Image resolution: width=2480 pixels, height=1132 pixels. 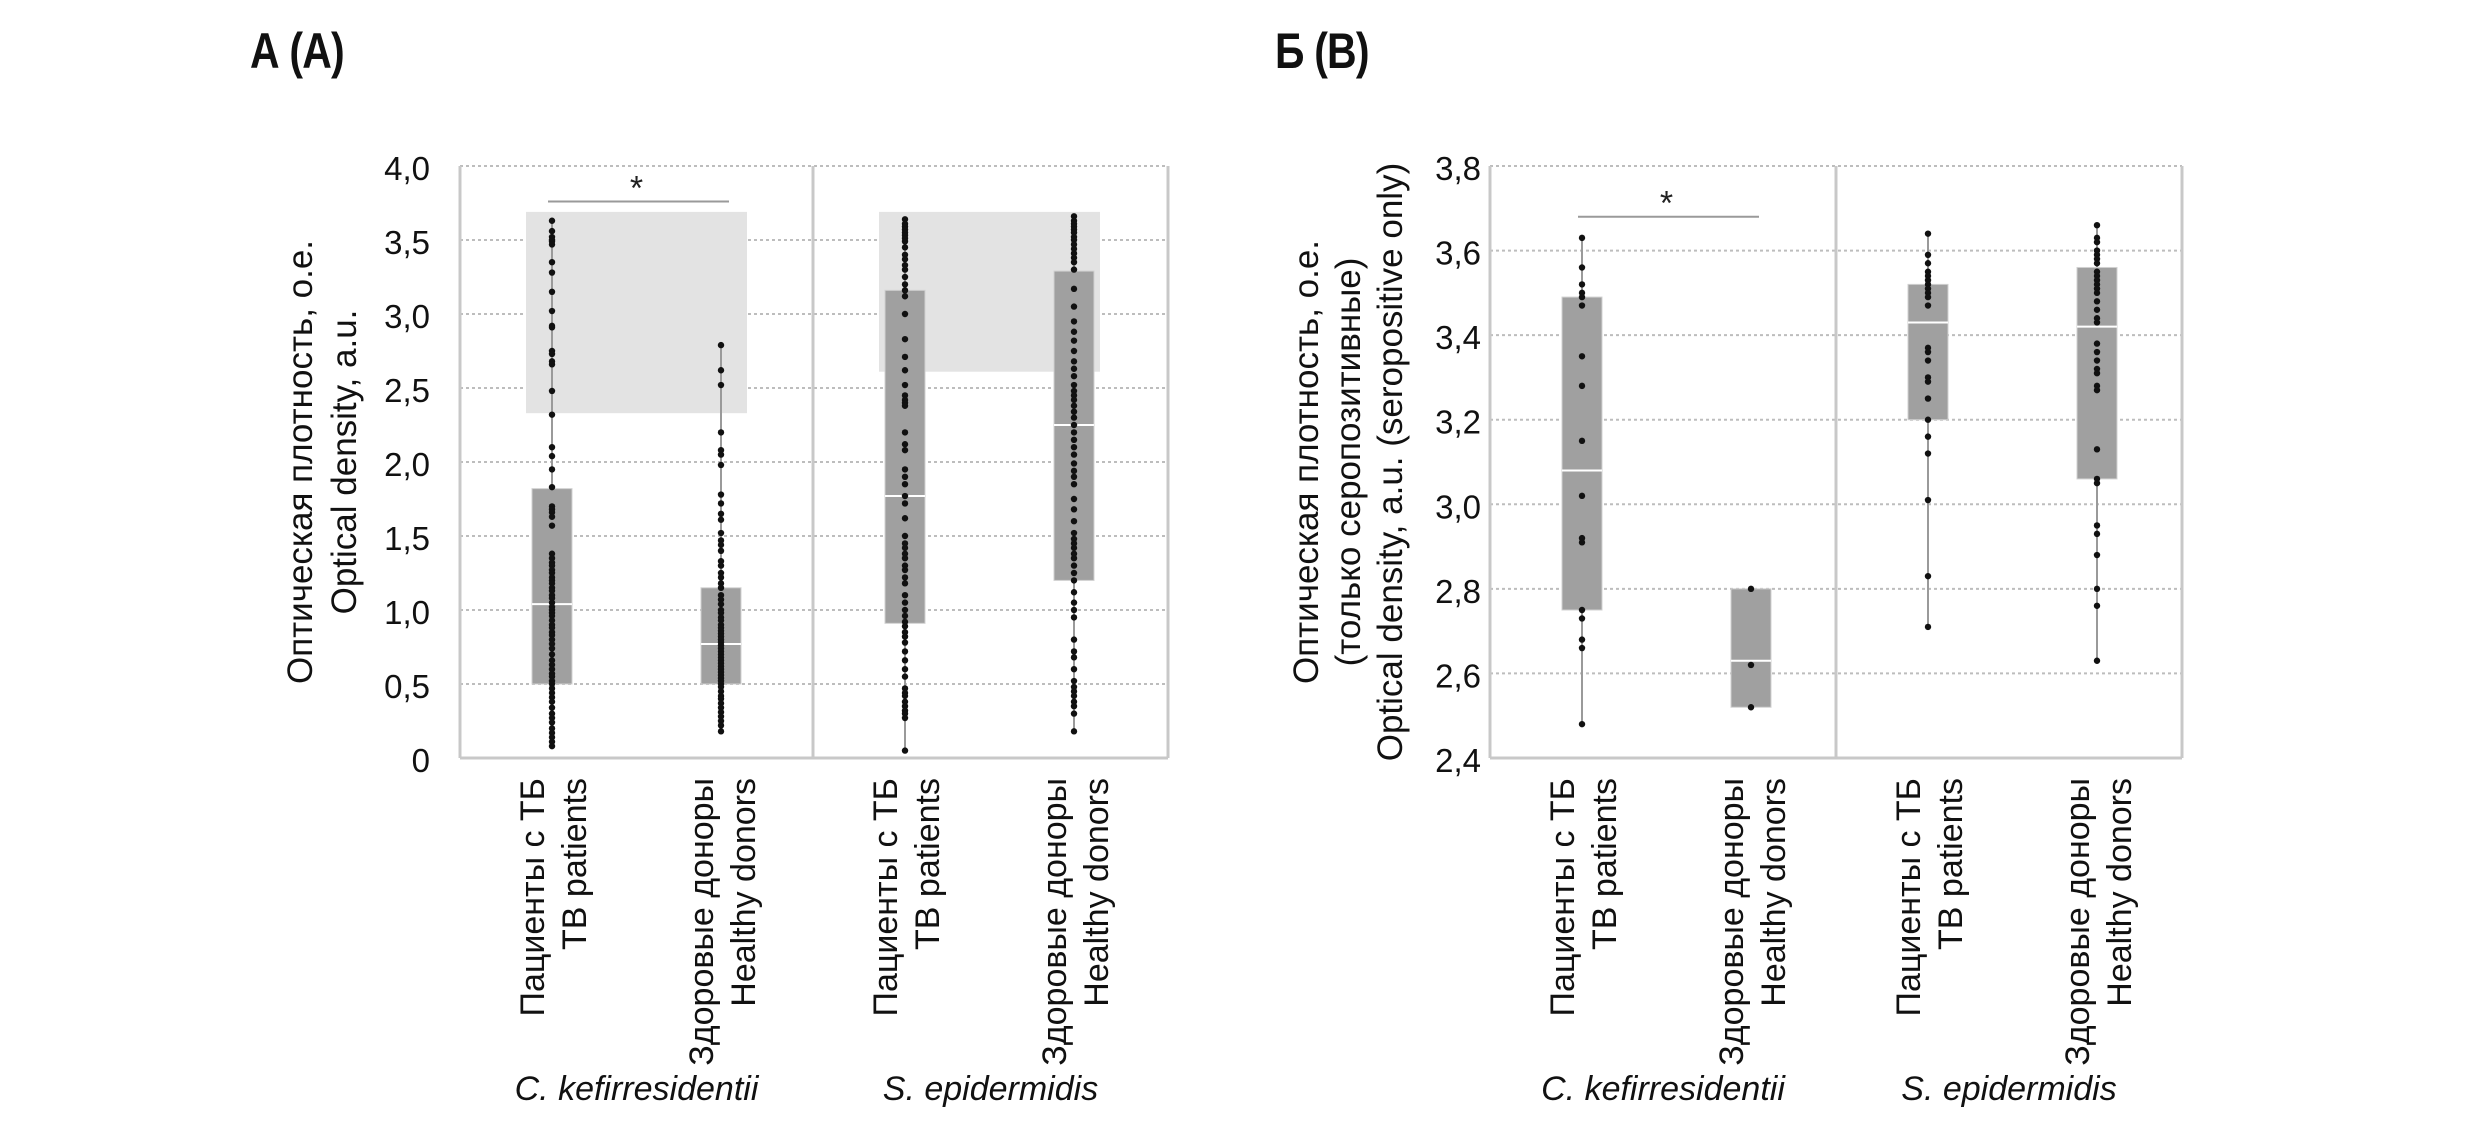 I want to click on x-group-label: Здоровые доноры, so click(x=1732, y=922).